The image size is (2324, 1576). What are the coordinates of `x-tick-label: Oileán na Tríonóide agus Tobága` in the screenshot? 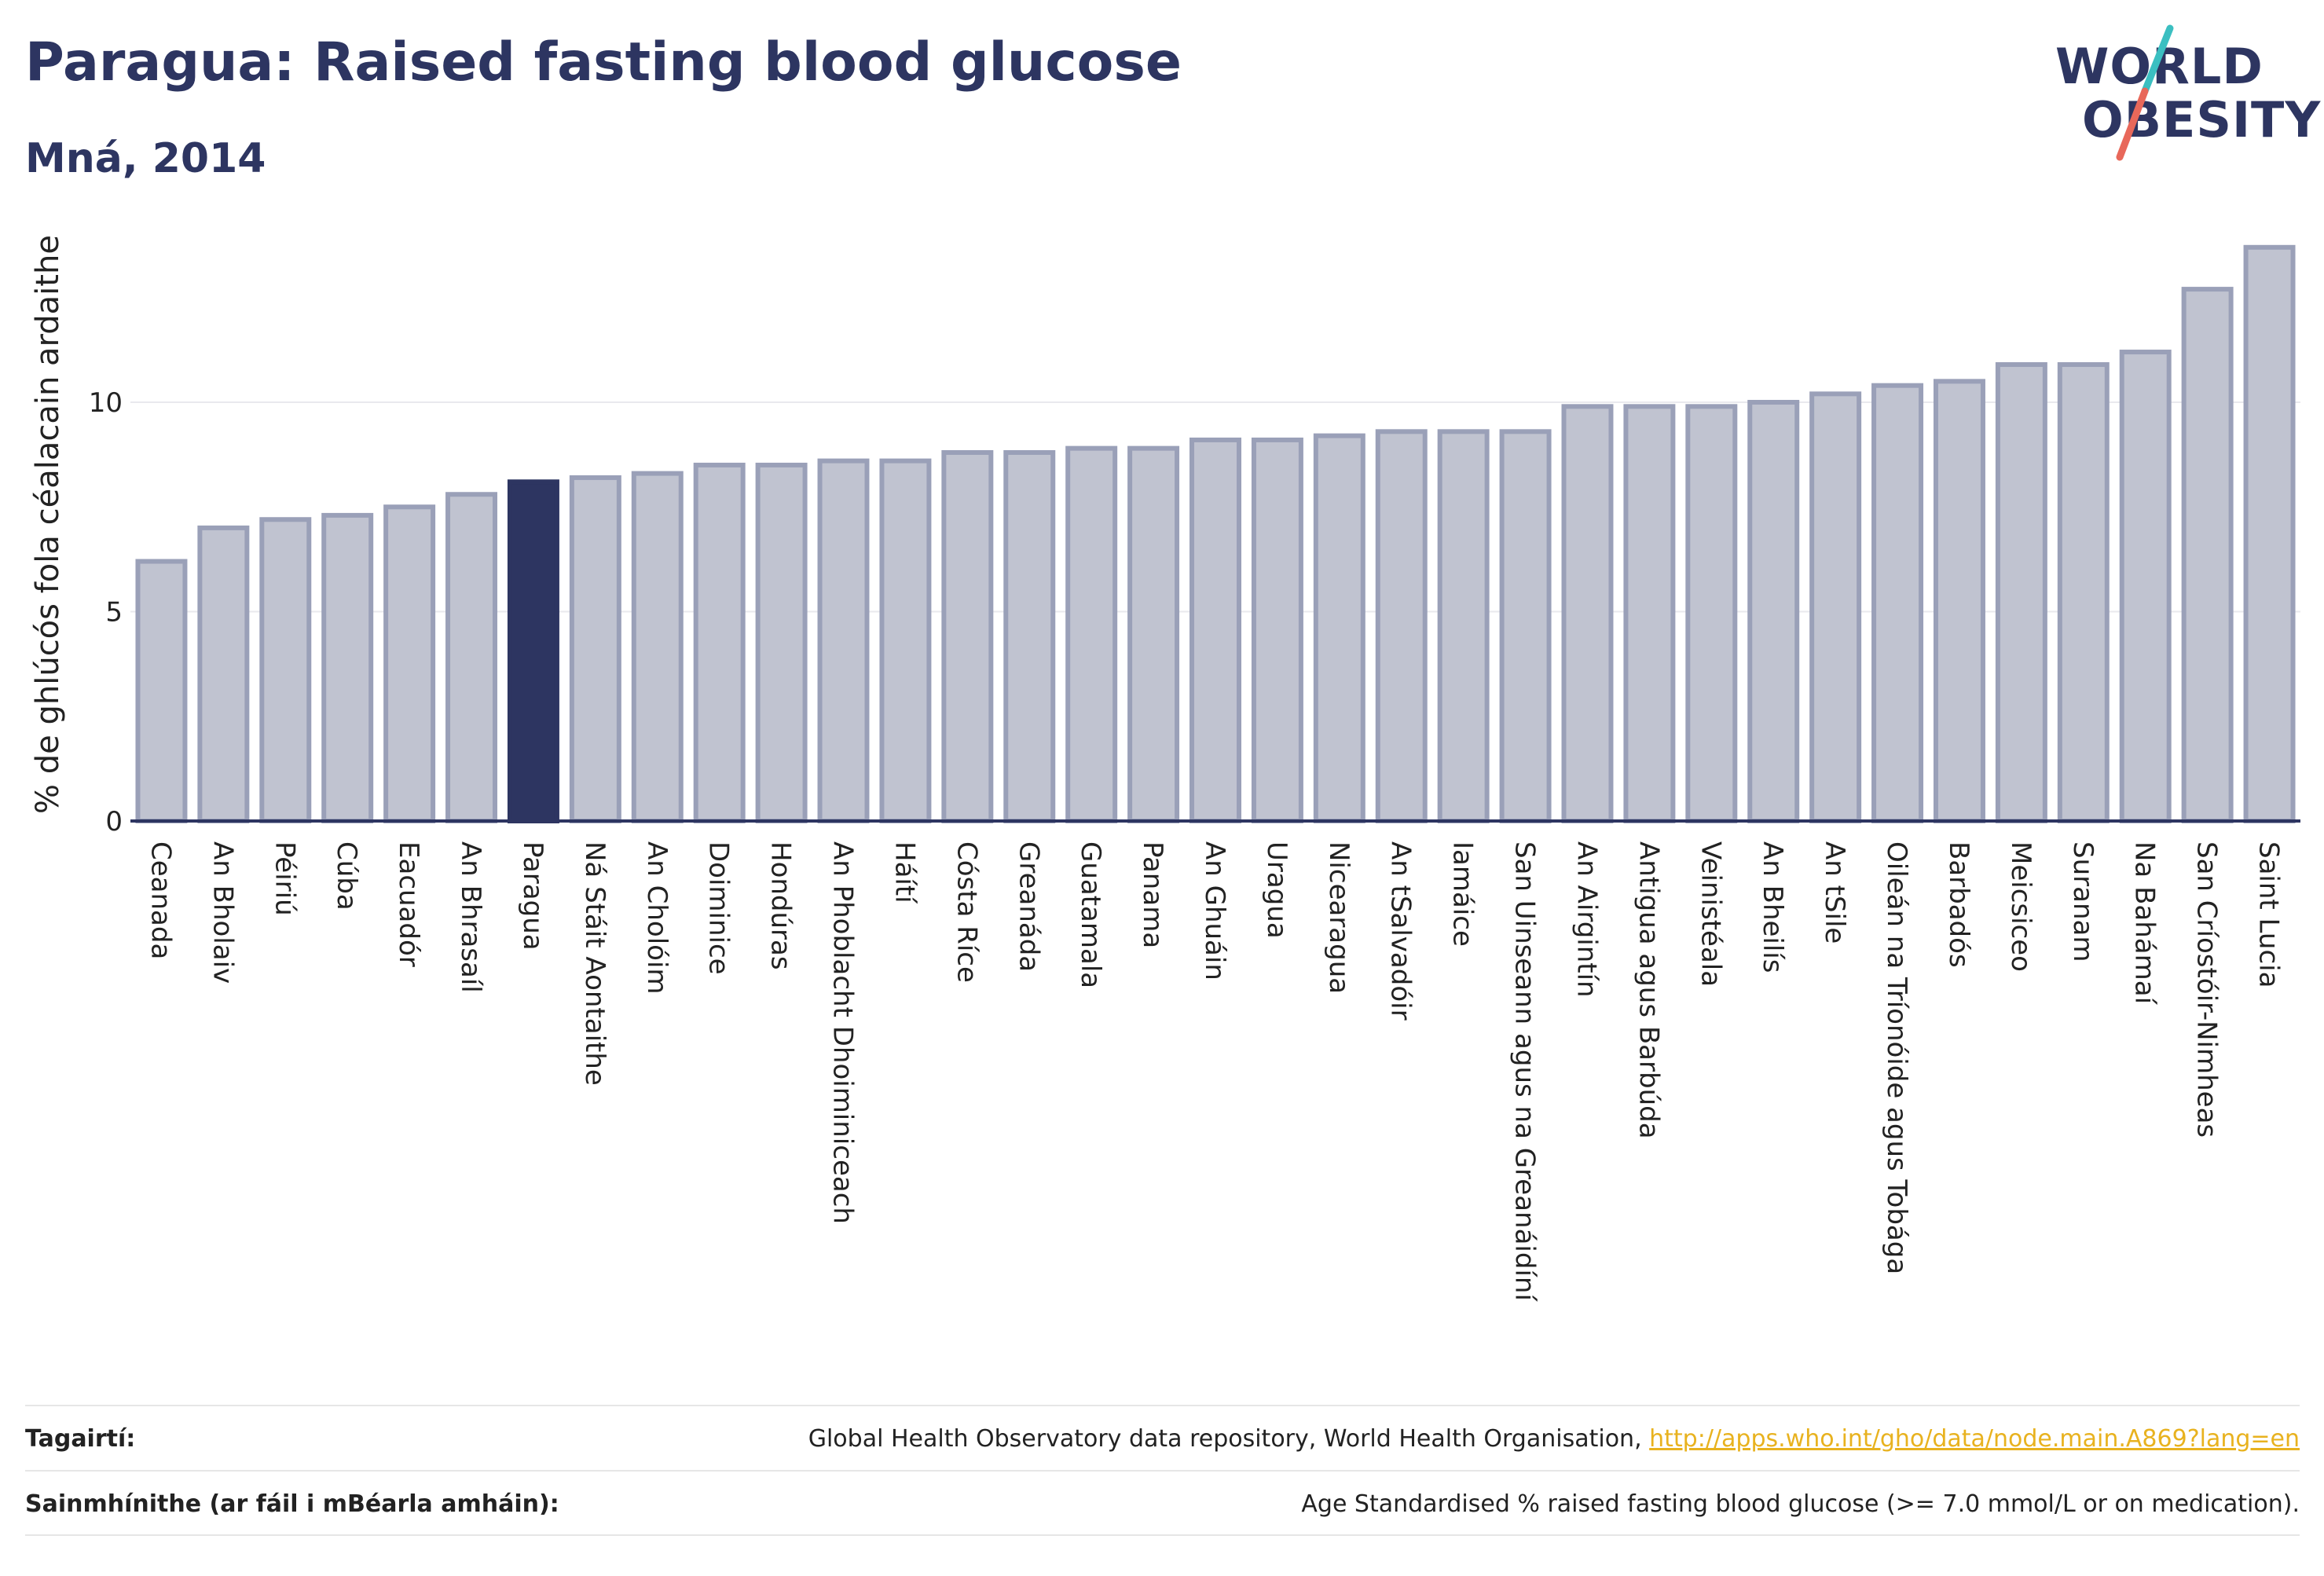 It's located at (1896, 1057).